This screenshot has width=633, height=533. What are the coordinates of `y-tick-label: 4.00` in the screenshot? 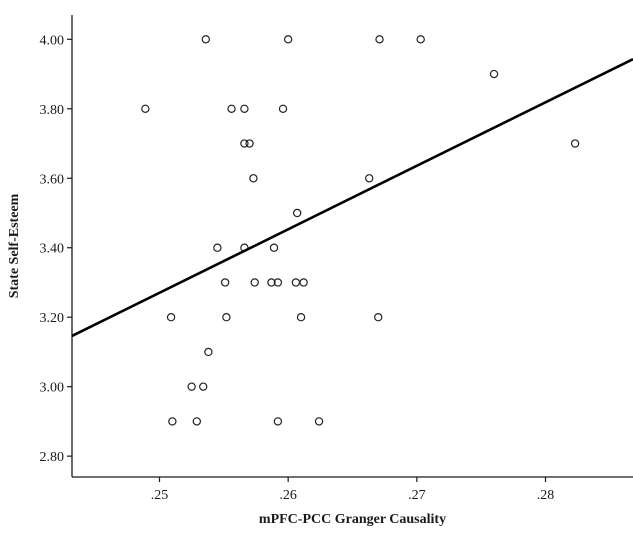 It's located at (52, 40).